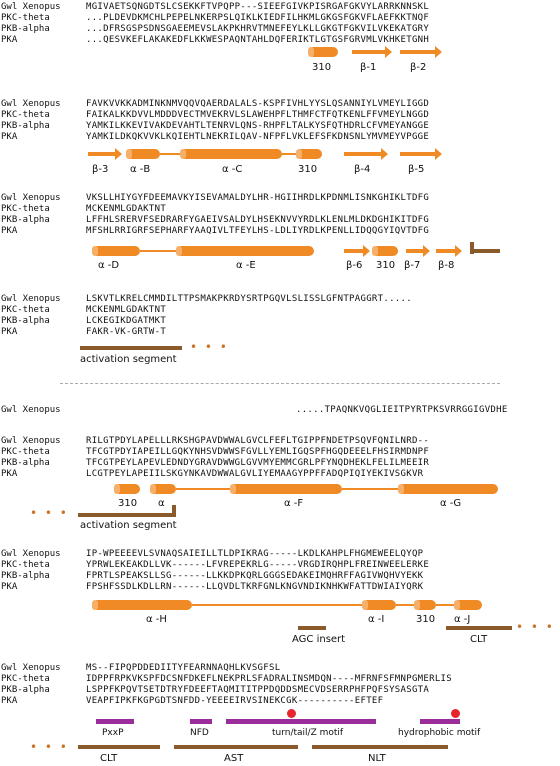 This screenshot has height=766, width=560. I want to click on strand-b7, so click(418, 251).